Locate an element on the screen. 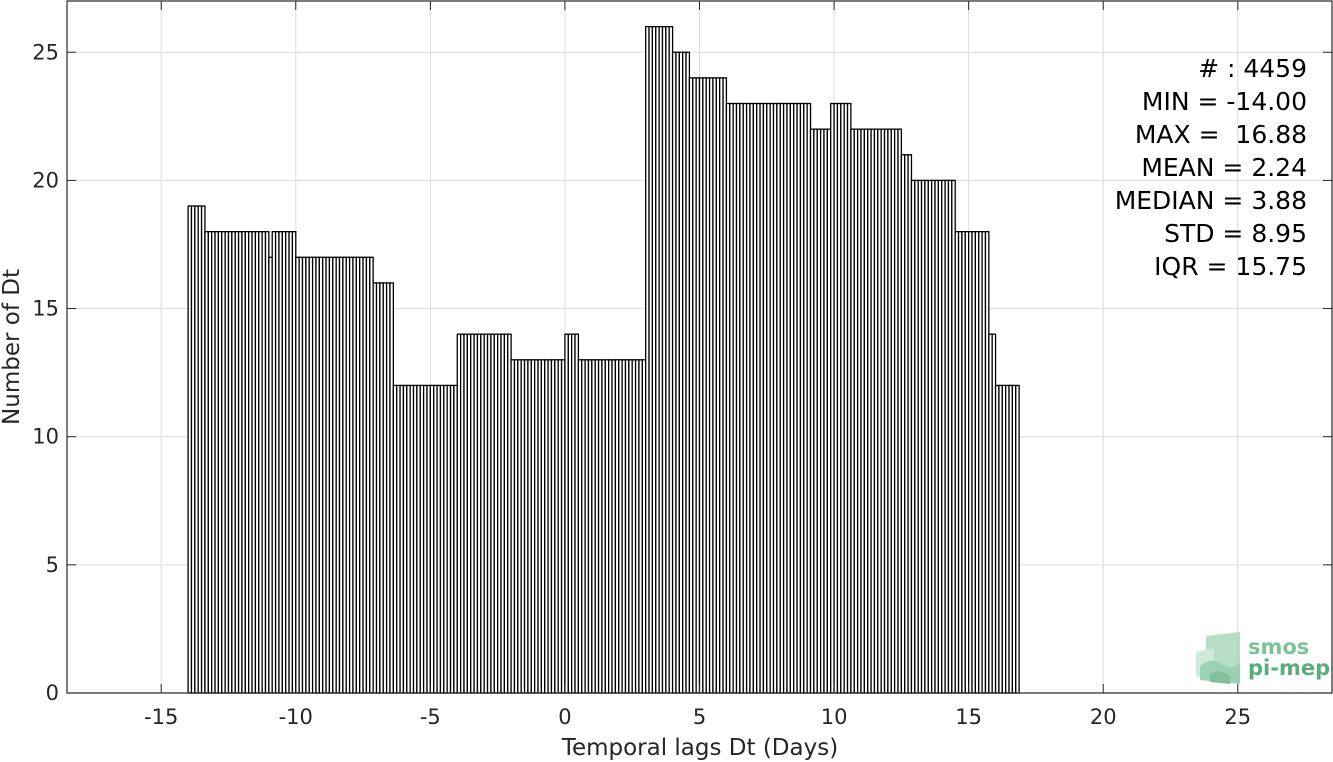 This screenshot has width=1333, height=762. x-tick-label: 10 is located at coordinates (834, 717).